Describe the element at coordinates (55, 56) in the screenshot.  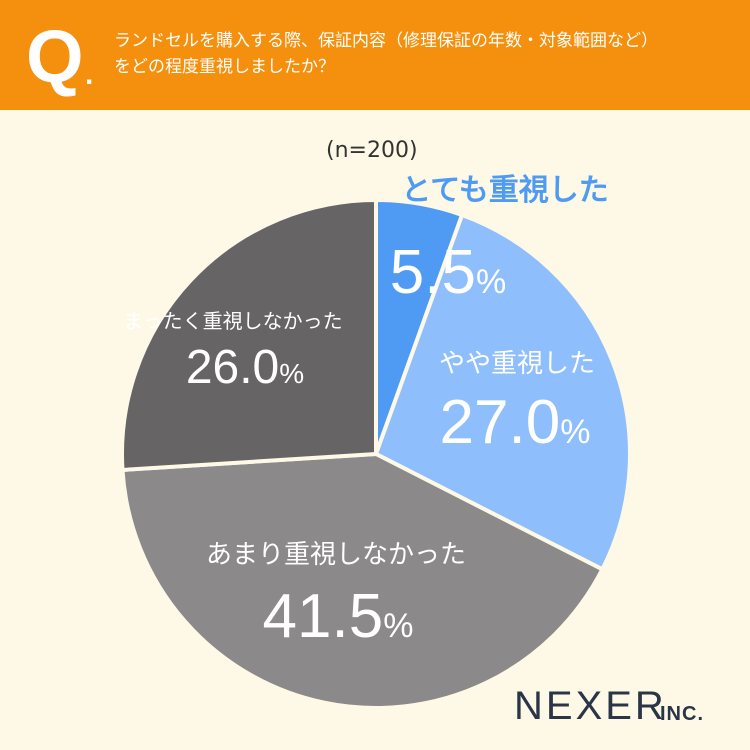
I see `q-mark: Q` at that location.